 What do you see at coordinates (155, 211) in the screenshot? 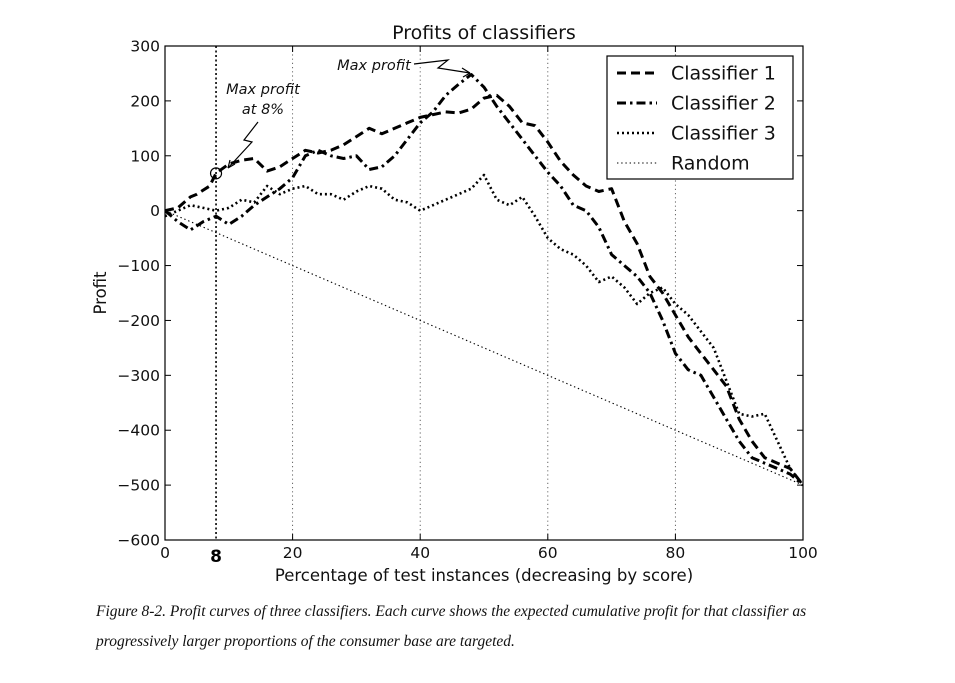
I see `y-tick-label-0: 0` at bounding box center [155, 211].